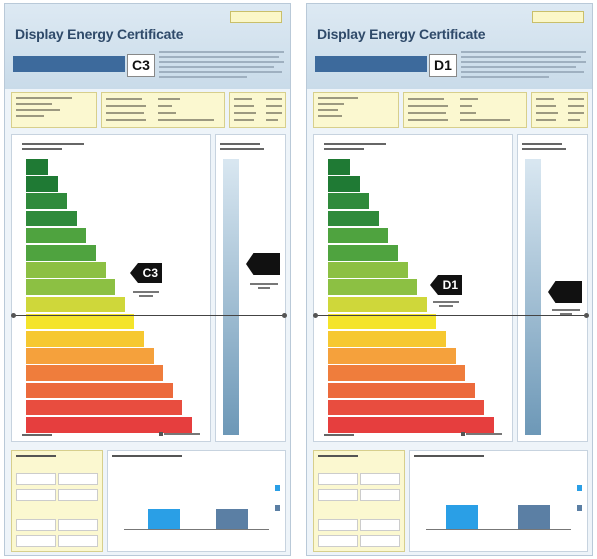 The width and height of the screenshot is (597, 559). Describe the element at coordinates (449, 46) in the screenshot. I see `certificate-header: Display Energy Certificate D1` at that location.